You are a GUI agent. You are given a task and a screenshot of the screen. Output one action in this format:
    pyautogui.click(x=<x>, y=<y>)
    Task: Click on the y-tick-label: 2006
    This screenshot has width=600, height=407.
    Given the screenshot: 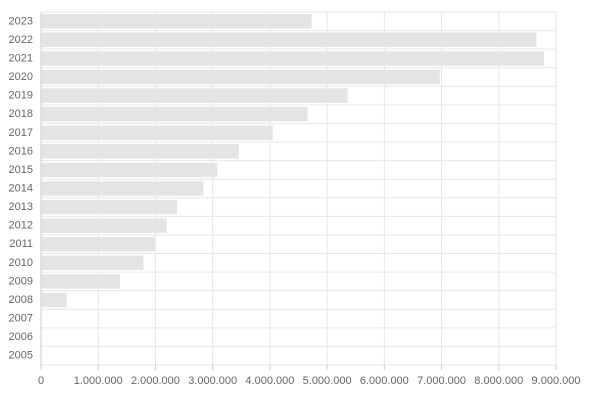 What is the action you would take?
    pyautogui.click(x=21, y=337)
    